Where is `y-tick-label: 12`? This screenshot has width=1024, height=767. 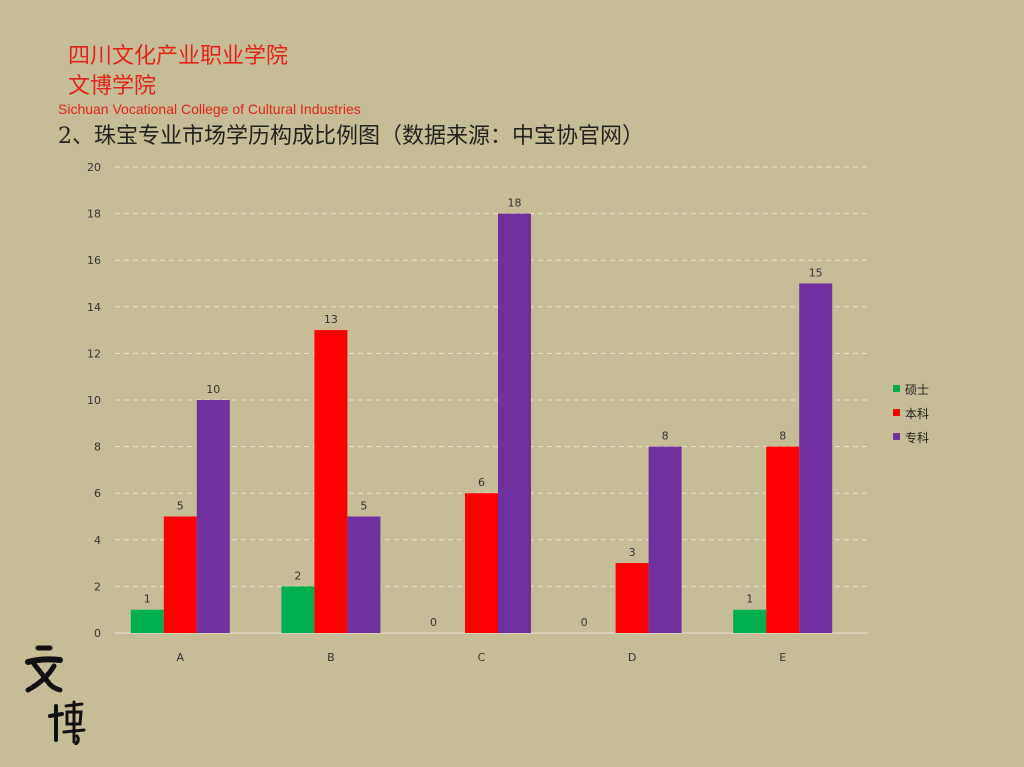
y-tick-label: 12 is located at coordinates (94, 353).